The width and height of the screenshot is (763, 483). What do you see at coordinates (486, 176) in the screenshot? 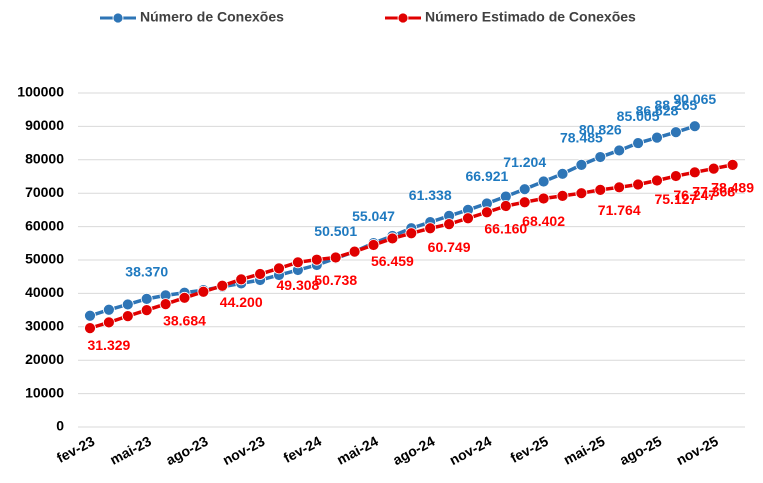
I see `data-label: 66.921` at bounding box center [486, 176].